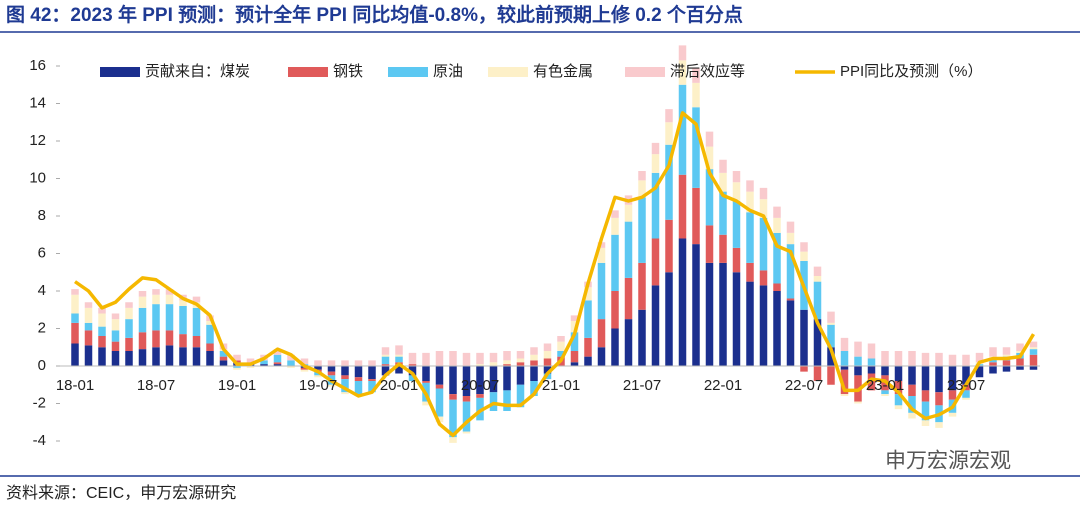  I want to click on y-tick-label: 0, so click(42, 365).